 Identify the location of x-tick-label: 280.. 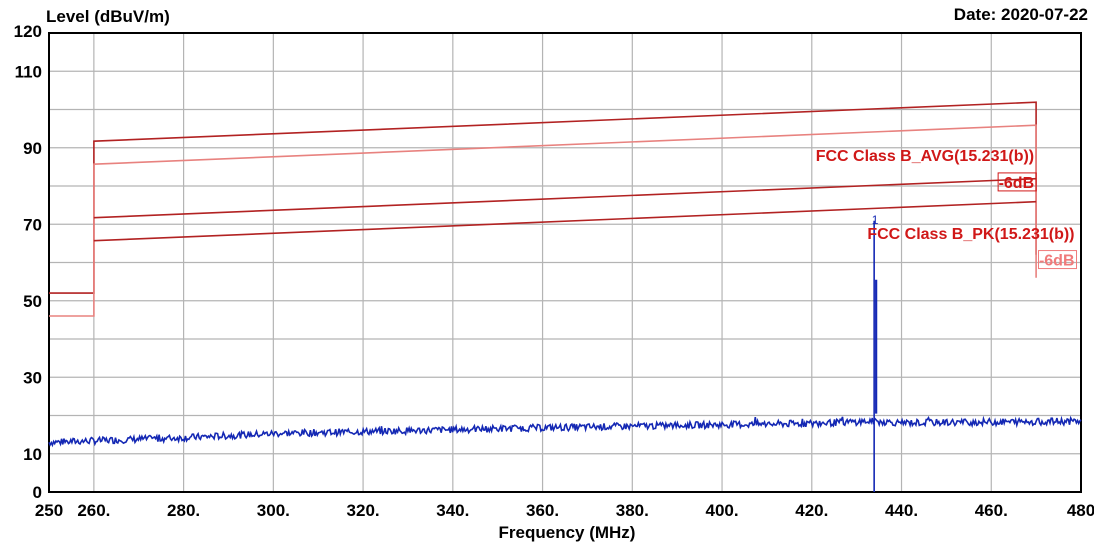
(183, 510).